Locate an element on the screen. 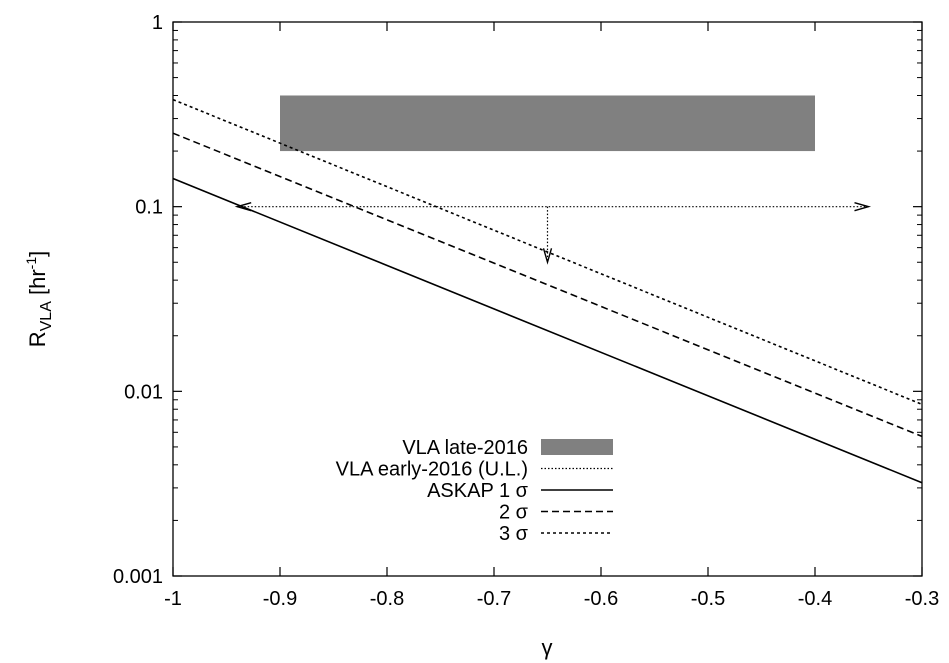  y-tick-label-0: 0.001 is located at coordinates (138, 577).